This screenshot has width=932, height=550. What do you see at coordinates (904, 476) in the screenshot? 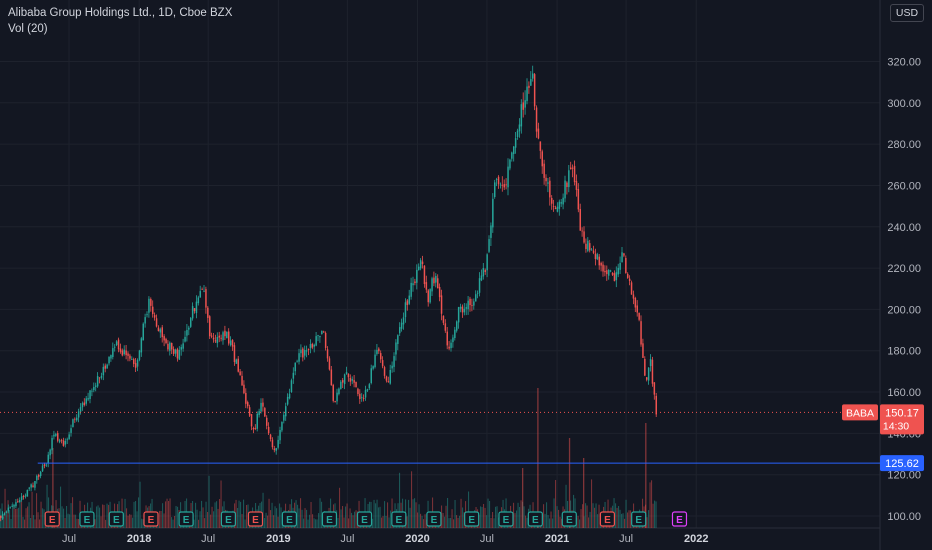
I see `y-tick-label: 120.00` at bounding box center [904, 476].